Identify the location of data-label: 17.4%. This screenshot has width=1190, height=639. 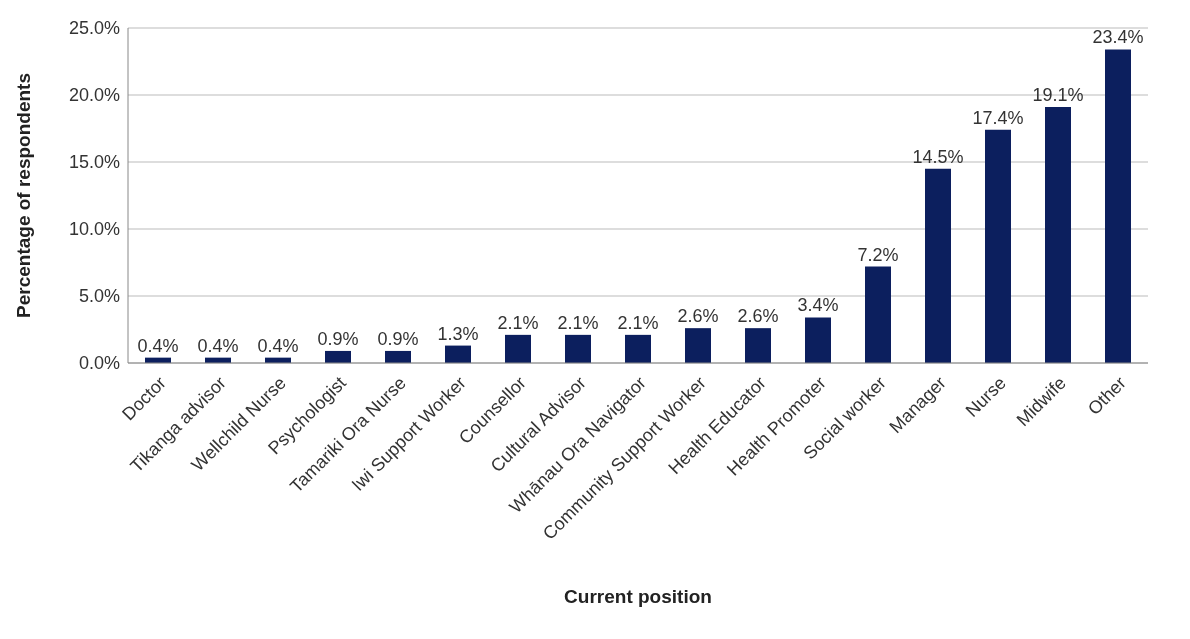
(998, 117).